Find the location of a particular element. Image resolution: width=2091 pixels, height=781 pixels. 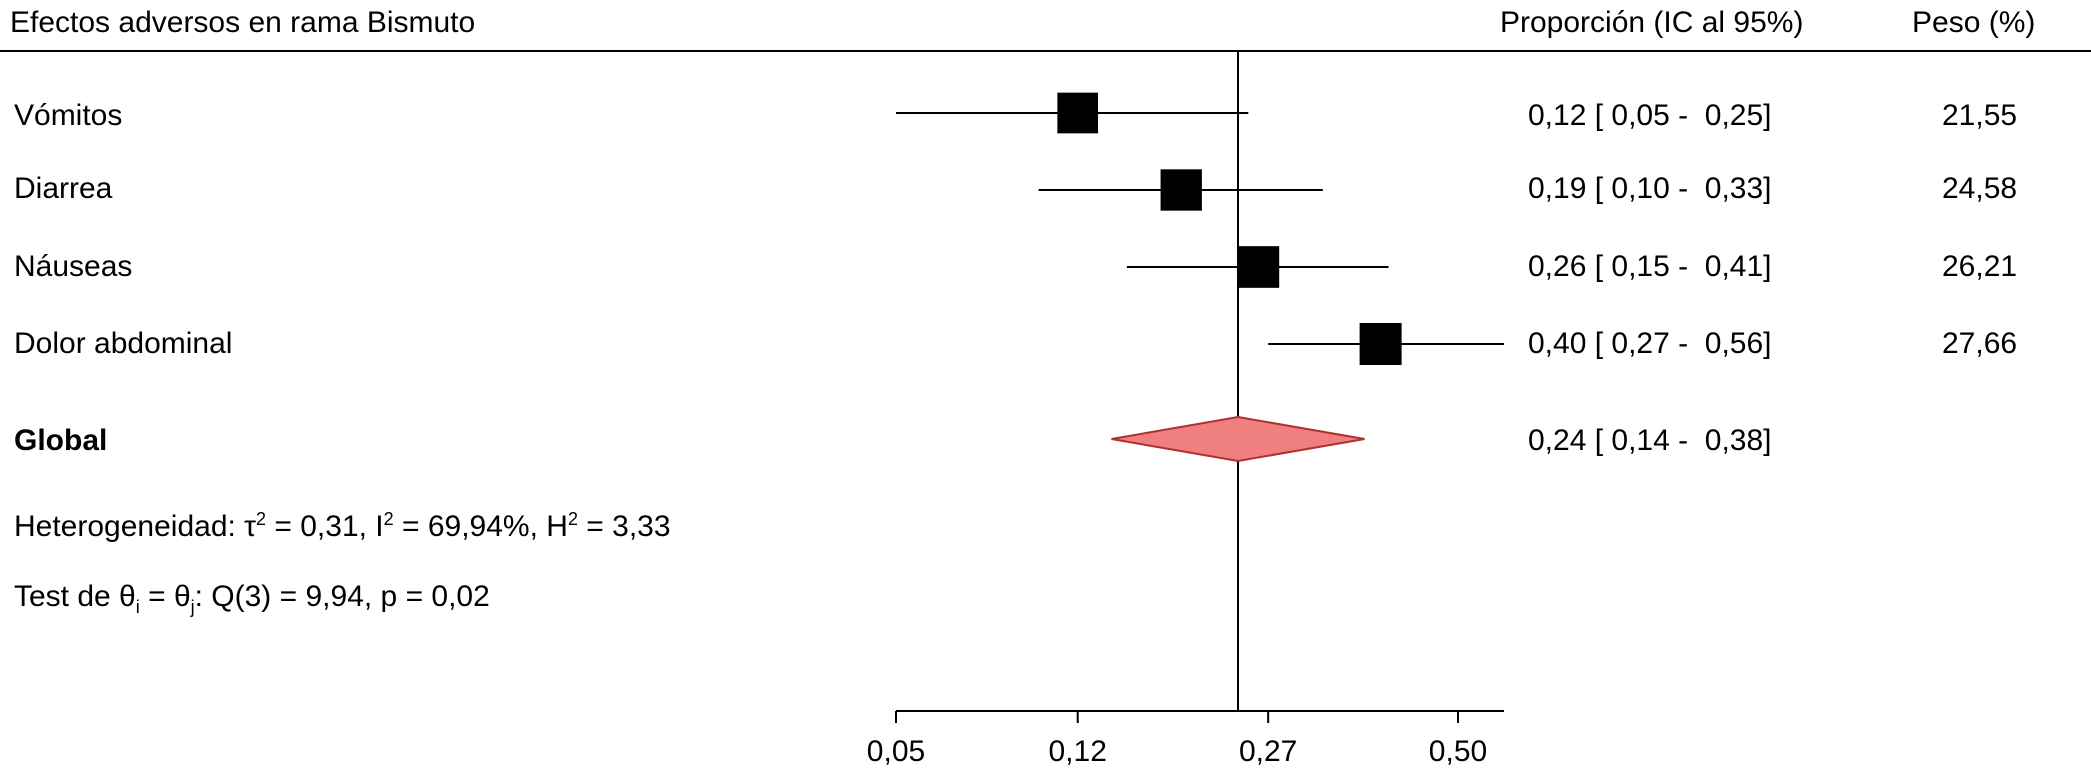

x-tick-label: 0,12 is located at coordinates (1078, 751).